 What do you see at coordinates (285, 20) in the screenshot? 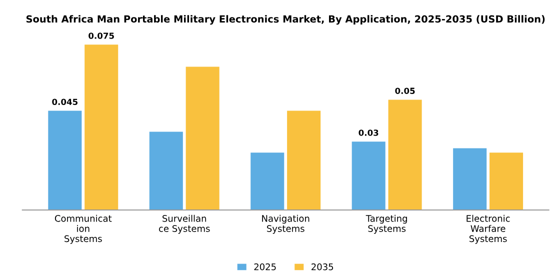
I see `chart-title: South Africa Man Portable Military Electronics Market, By Application, 2025-2035 (USD Billion)` at bounding box center [285, 20].